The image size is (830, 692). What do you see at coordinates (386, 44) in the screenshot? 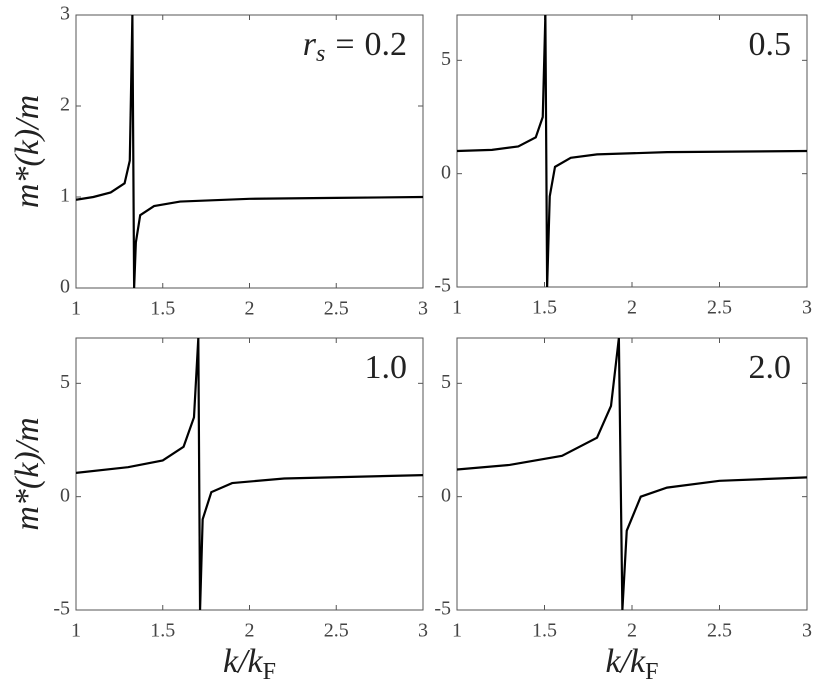
I see `annotation-value: 0.2` at bounding box center [386, 44].